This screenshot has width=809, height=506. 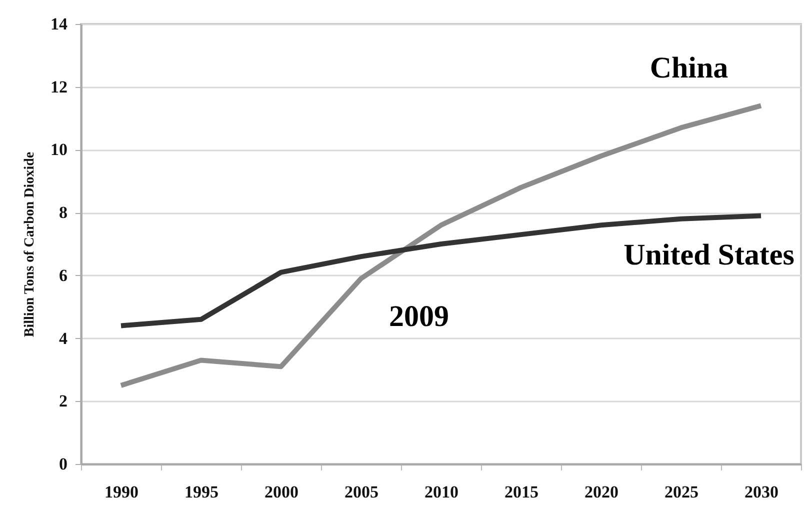 What do you see at coordinates (419, 316) in the screenshot?
I see `annotation: 2009` at bounding box center [419, 316].